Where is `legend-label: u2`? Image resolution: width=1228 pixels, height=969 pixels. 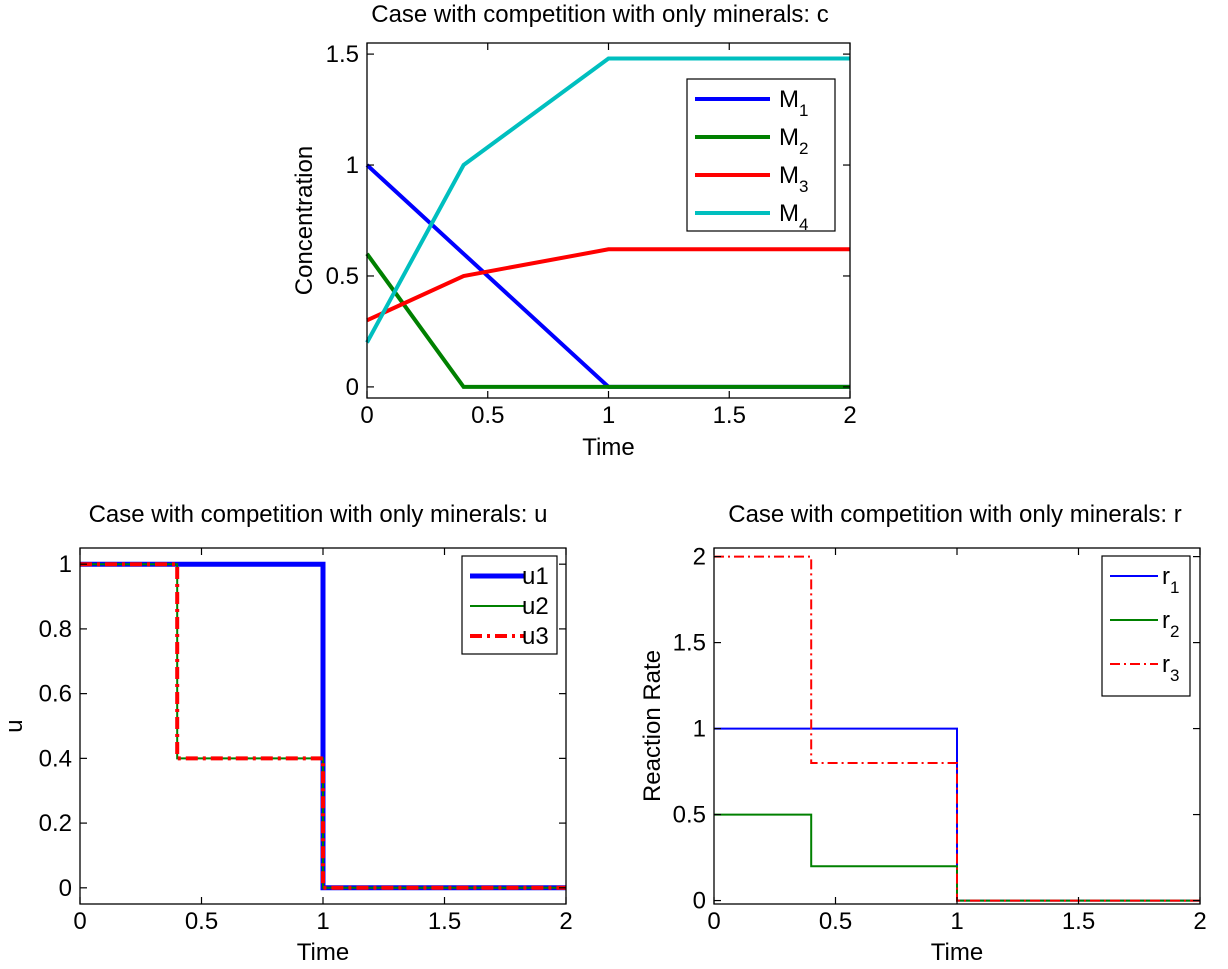 legend-label: u2 is located at coordinates (535, 606).